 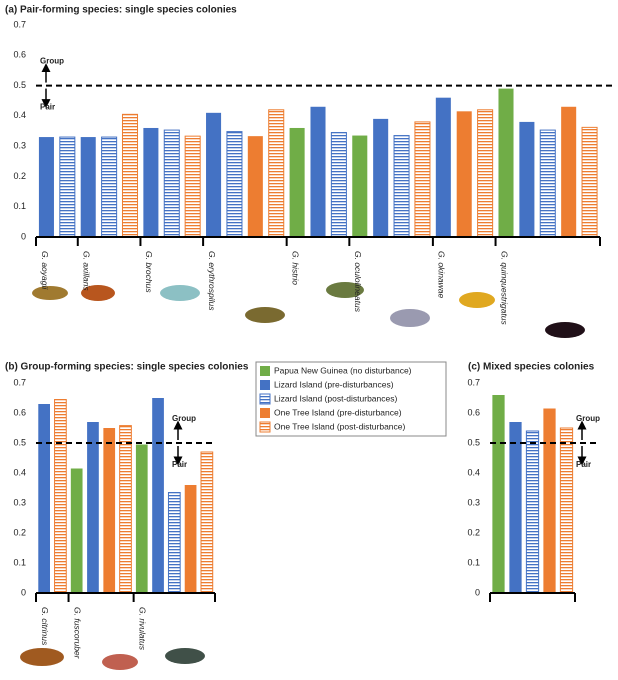 I want to click on x-tick-label: G. axillaris, so click(x=87, y=271).